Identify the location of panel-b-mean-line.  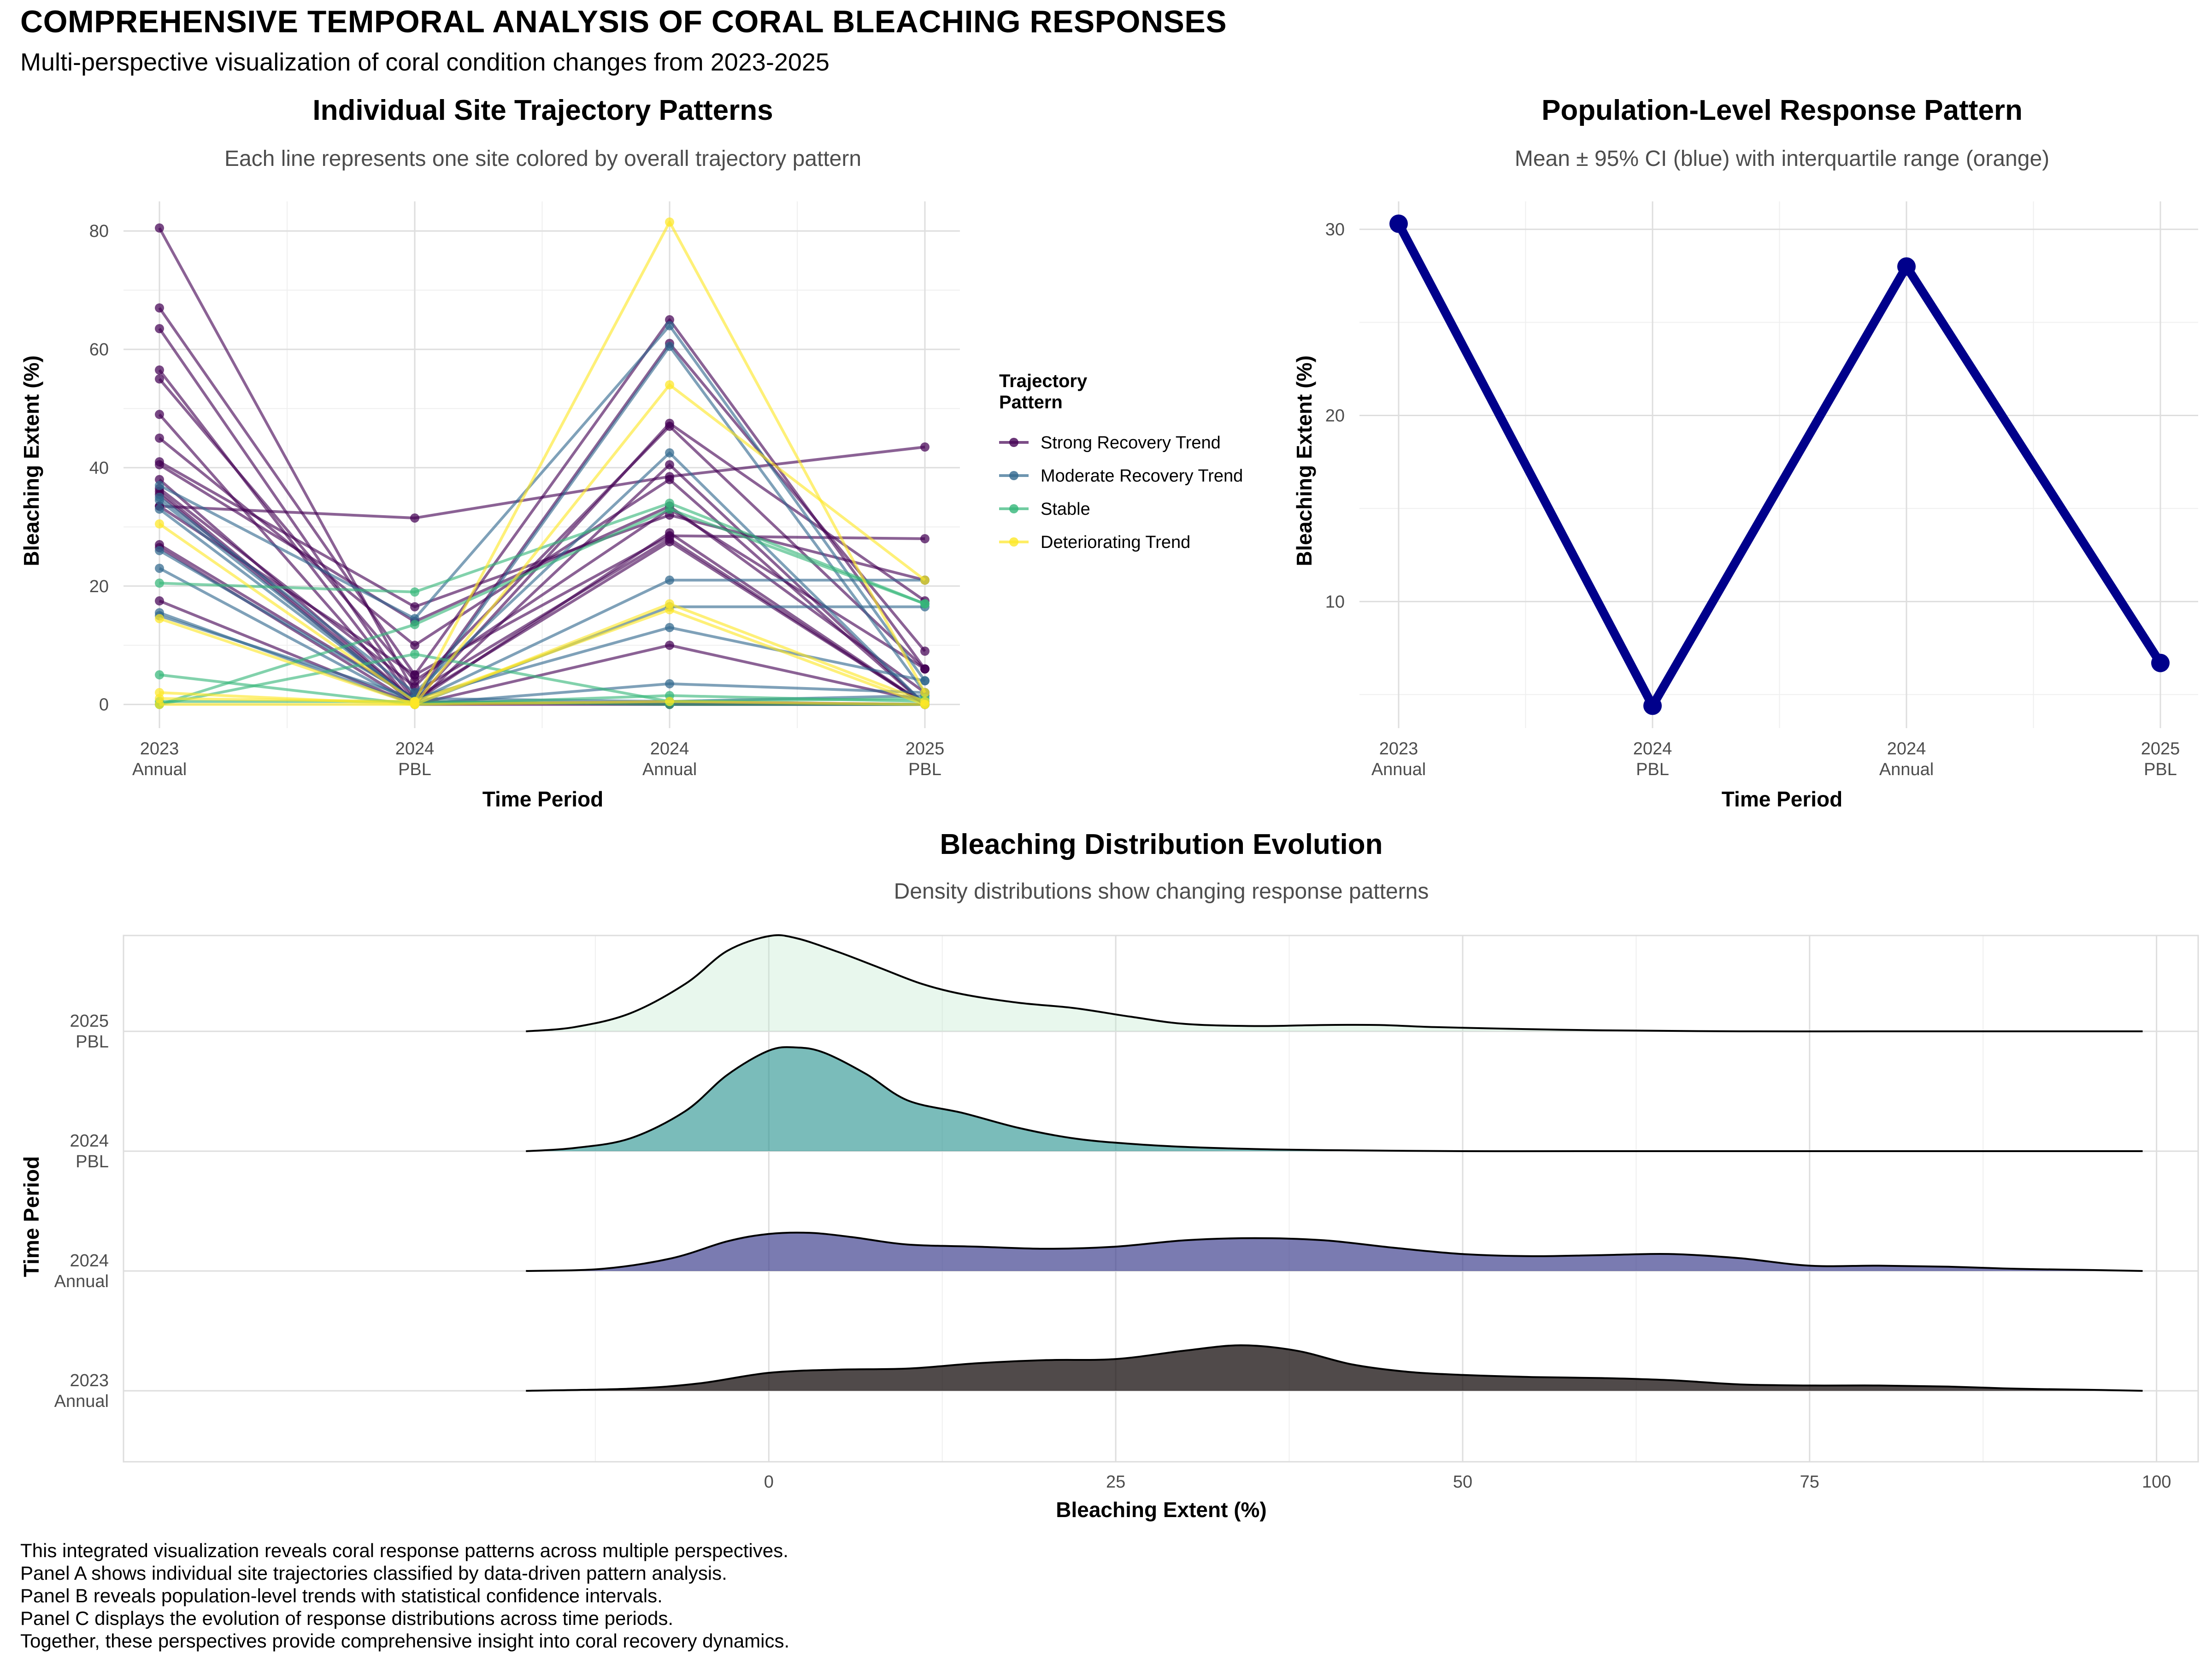
(1779, 464).